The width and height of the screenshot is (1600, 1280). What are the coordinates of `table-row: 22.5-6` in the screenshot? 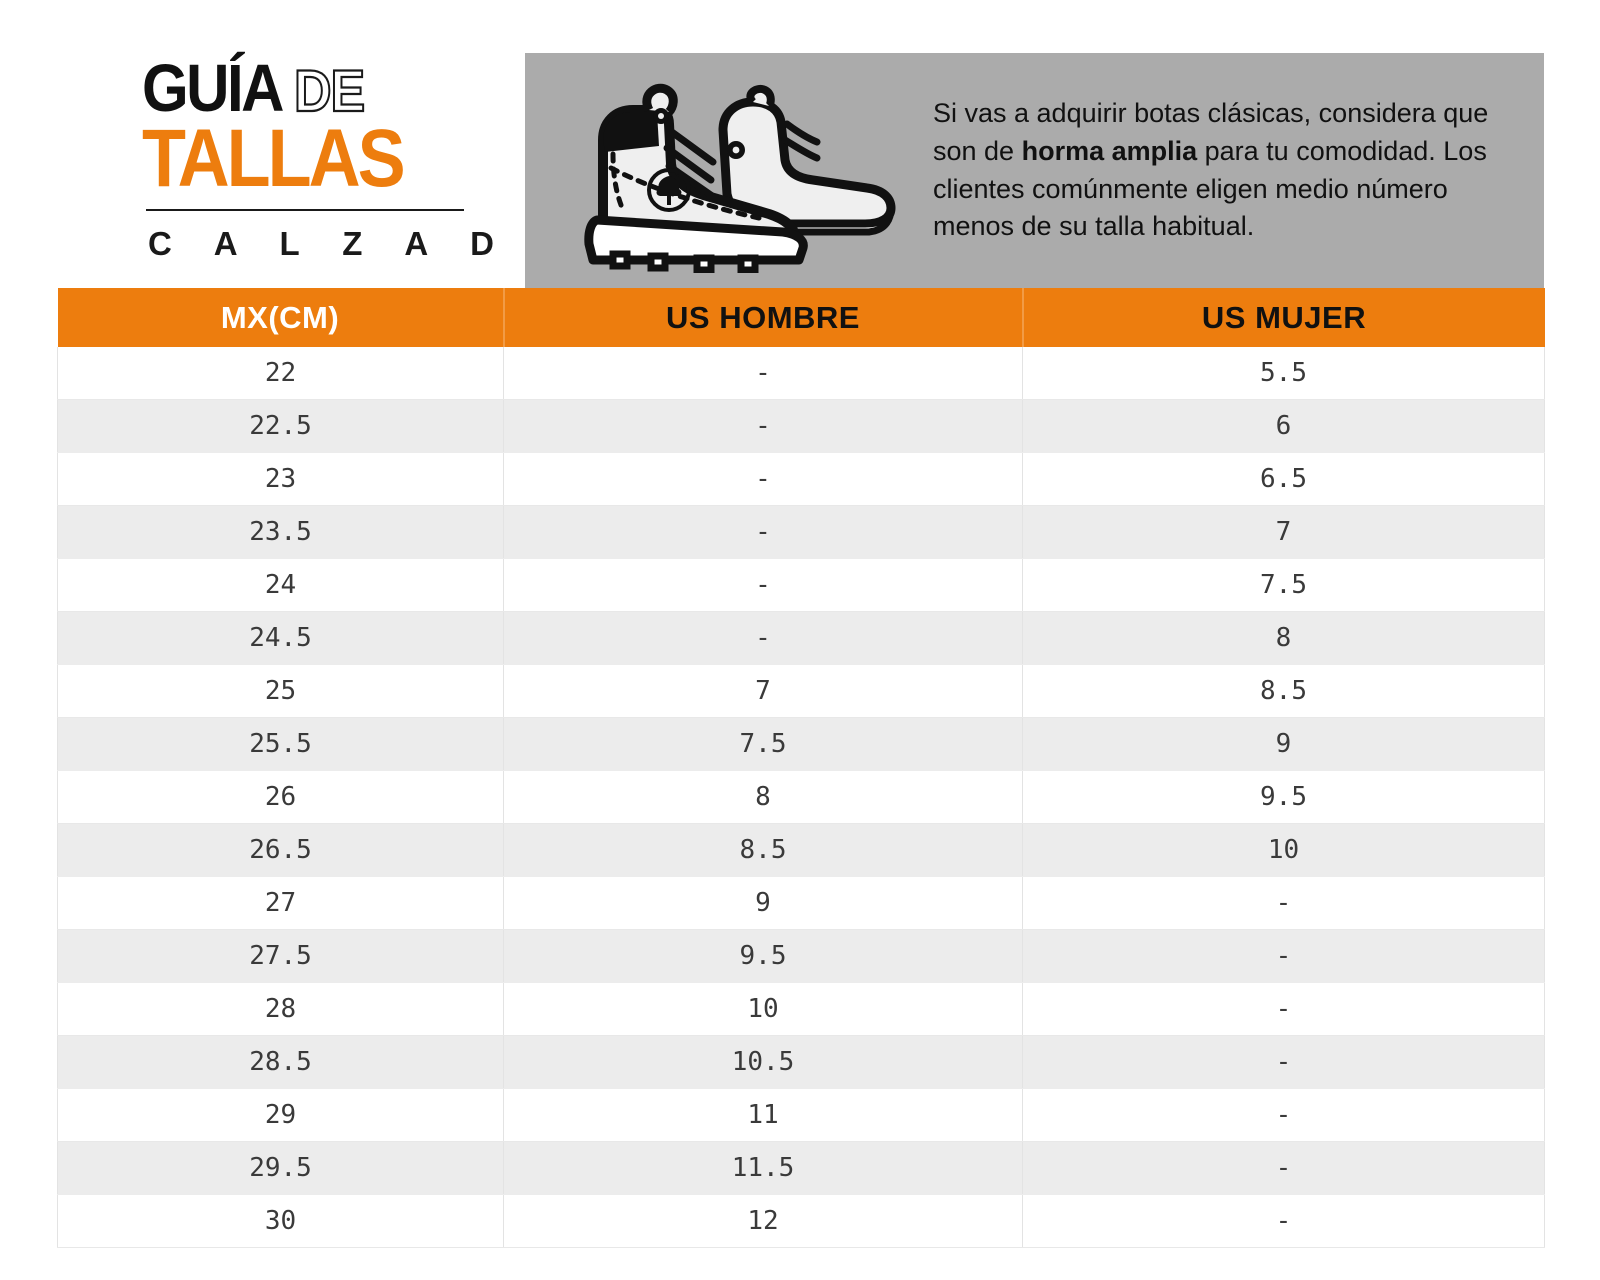 It's located at (801, 426).